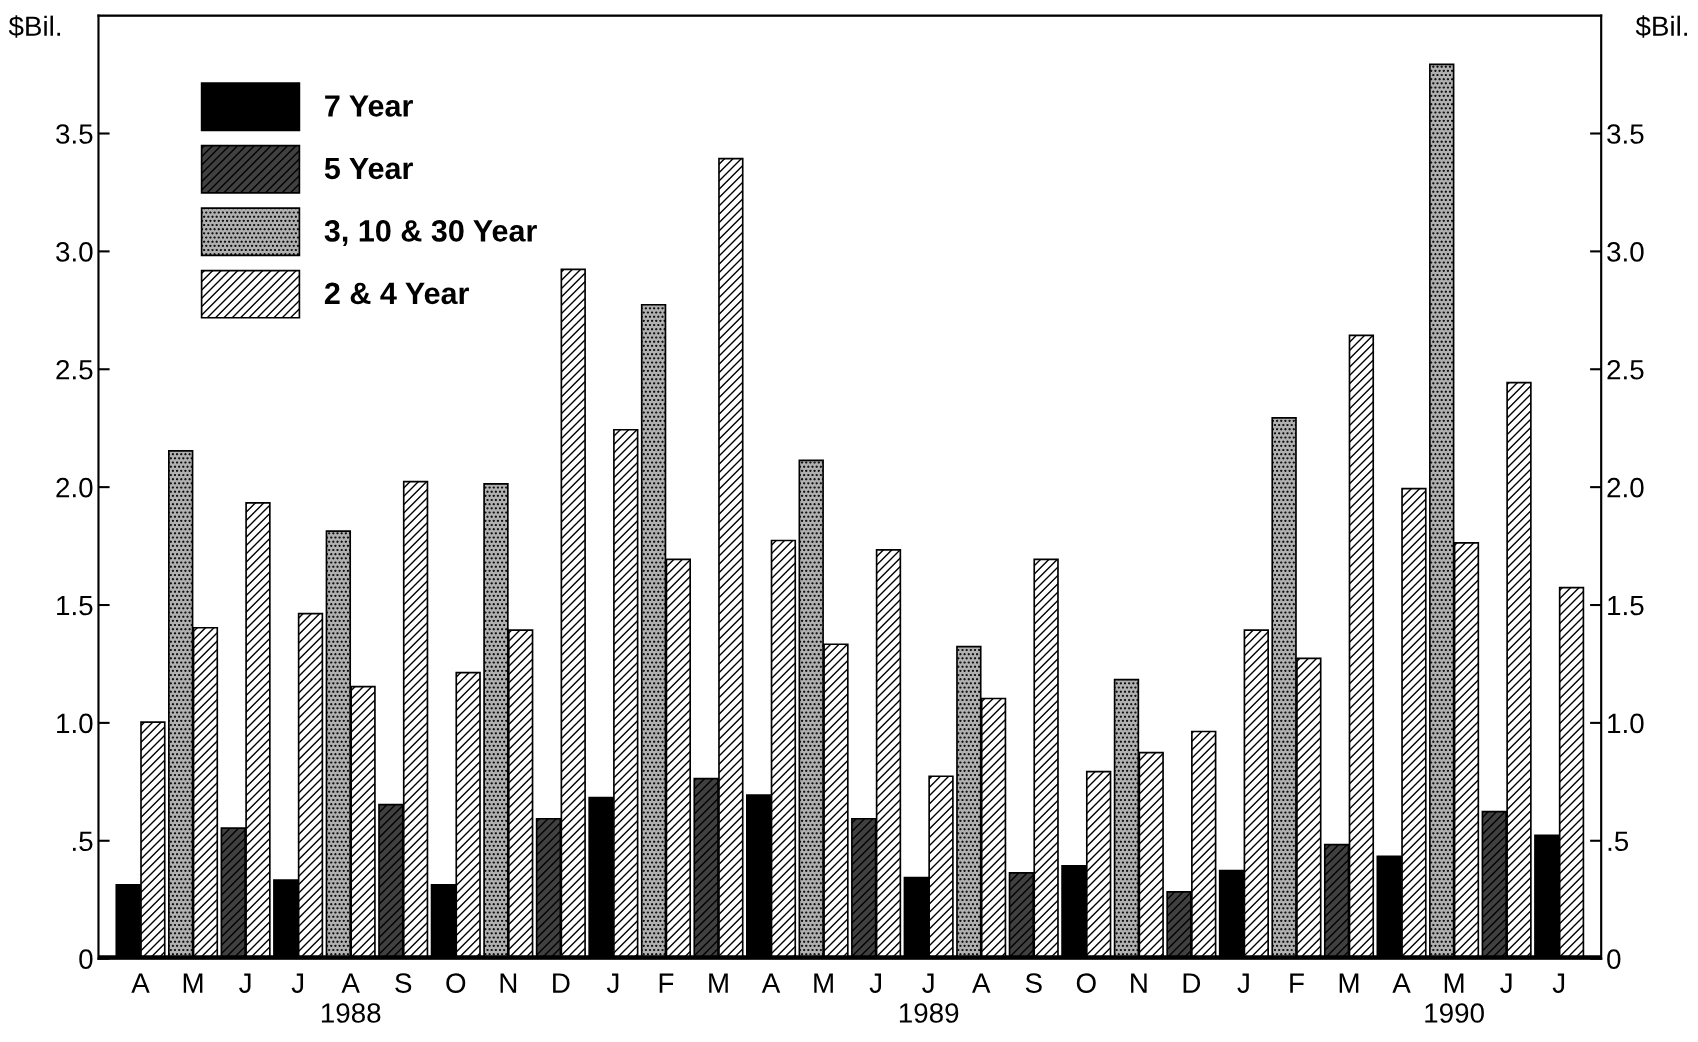 Image resolution: width=1698 pixels, height=1042 pixels. Describe the element at coordinates (75, 723) in the screenshot. I see `y-tick-label: 1.0` at that location.